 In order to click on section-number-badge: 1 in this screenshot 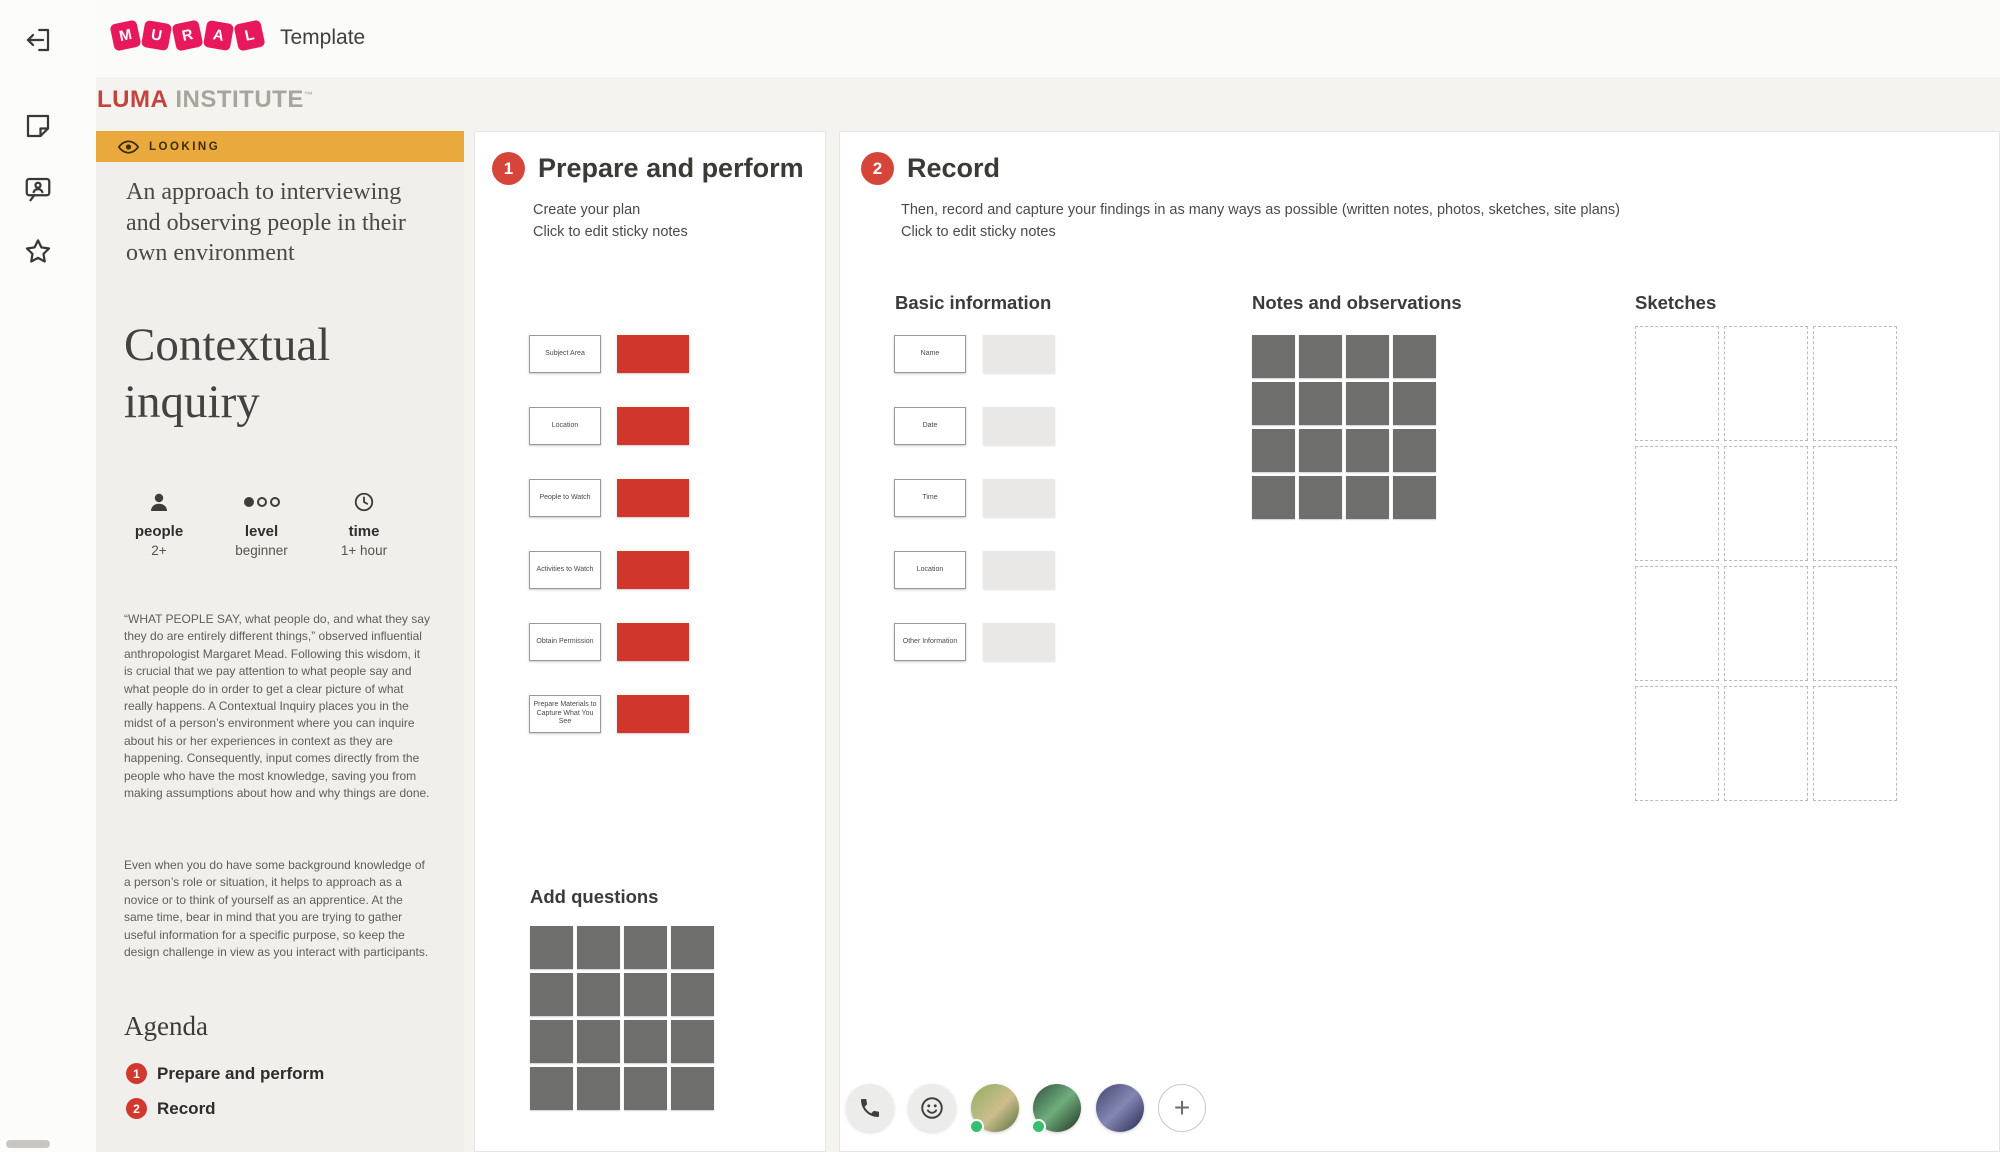, I will do `click(508, 168)`.